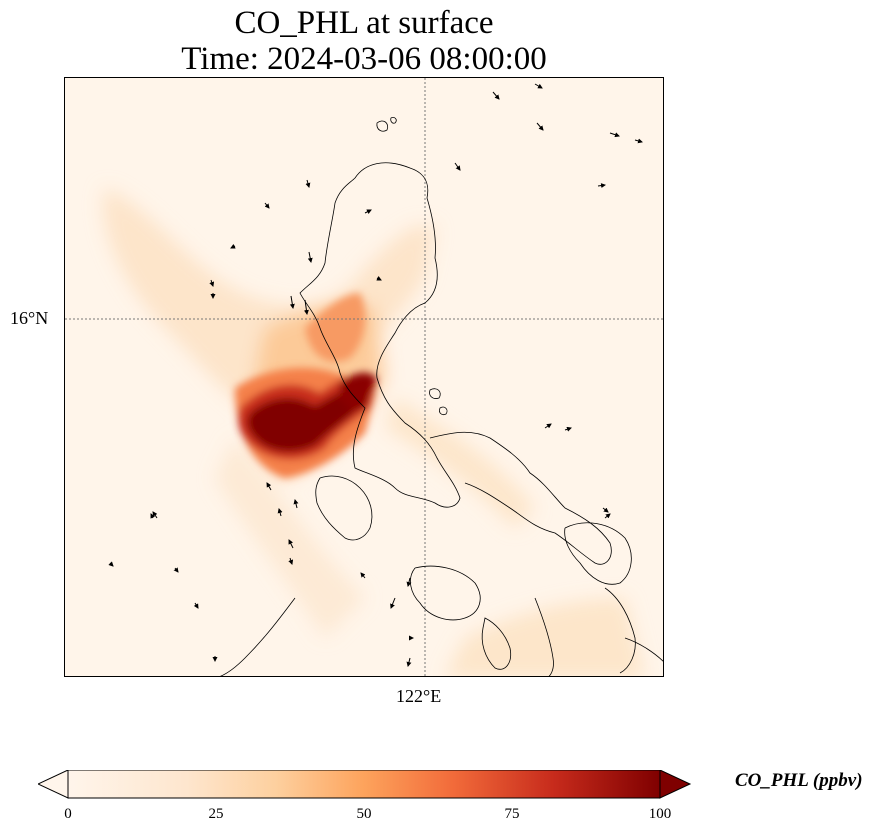  I want to click on plume-medium-north, so click(335, 327).